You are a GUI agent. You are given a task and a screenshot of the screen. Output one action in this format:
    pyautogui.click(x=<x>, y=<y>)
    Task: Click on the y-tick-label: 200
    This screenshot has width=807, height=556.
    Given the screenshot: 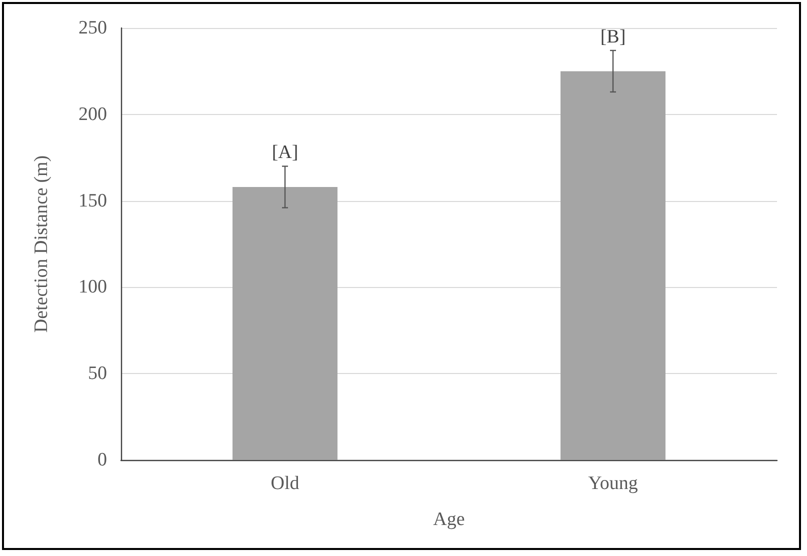 What is the action you would take?
    pyautogui.click(x=92, y=114)
    